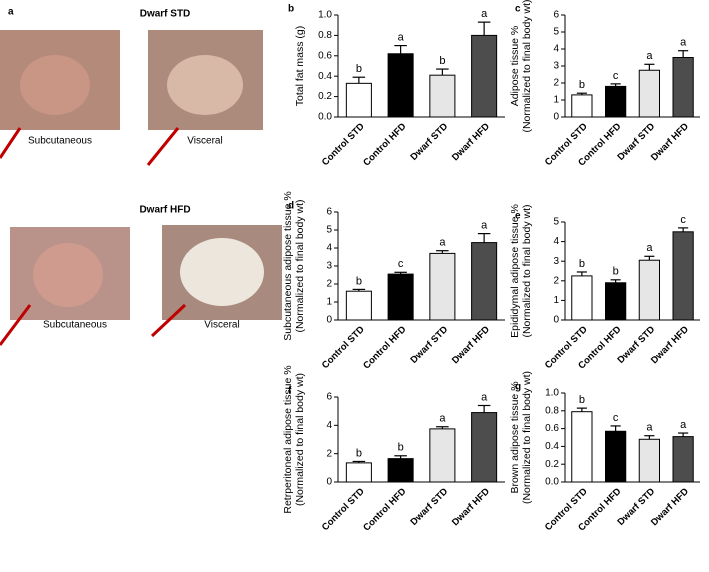 The height and width of the screenshot is (572, 709). What do you see at coordinates (165, 14) in the screenshot?
I see `group-title: Dwarf STD` at bounding box center [165, 14].